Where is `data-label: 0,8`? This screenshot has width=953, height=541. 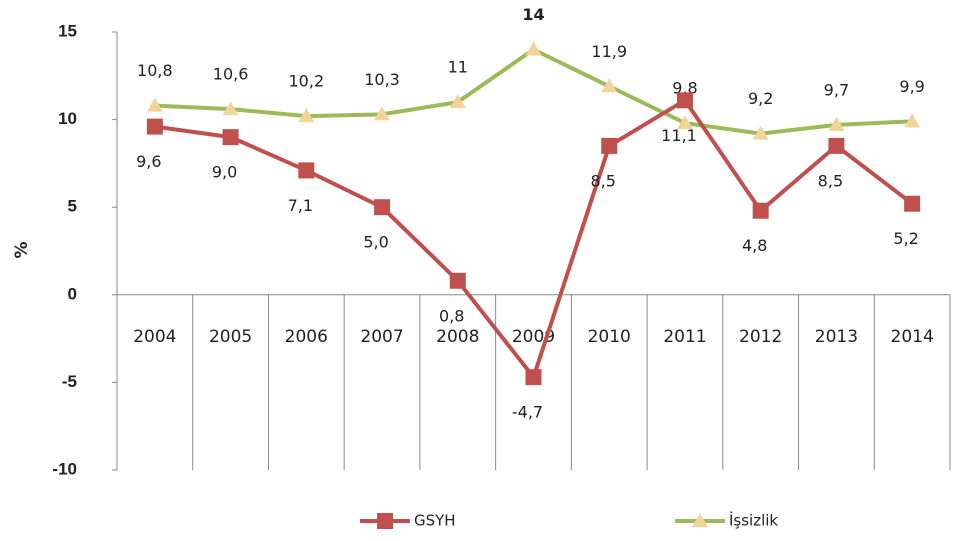 data-label: 0,8 is located at coordinates (451, 315).